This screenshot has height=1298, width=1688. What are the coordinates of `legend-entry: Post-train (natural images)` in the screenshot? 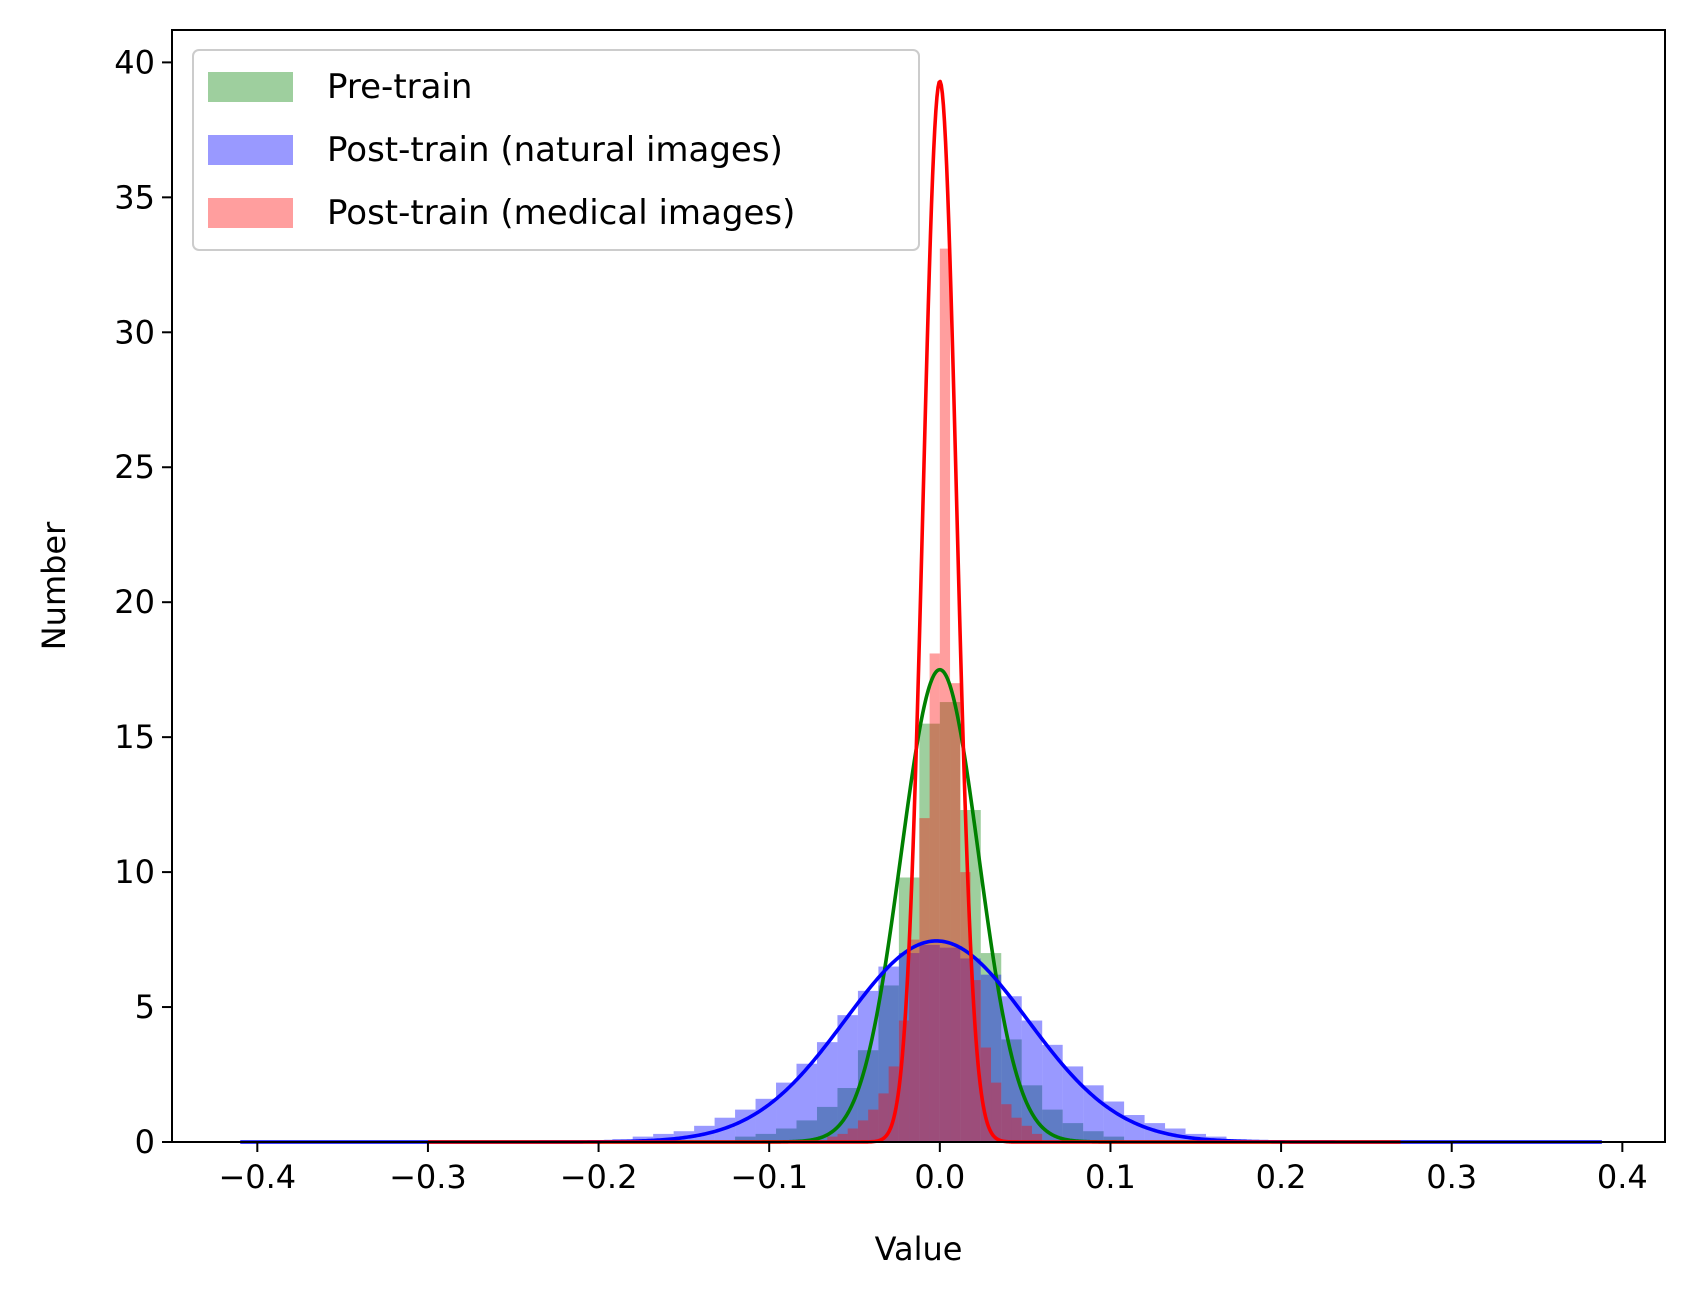 It's located at (495, 150).